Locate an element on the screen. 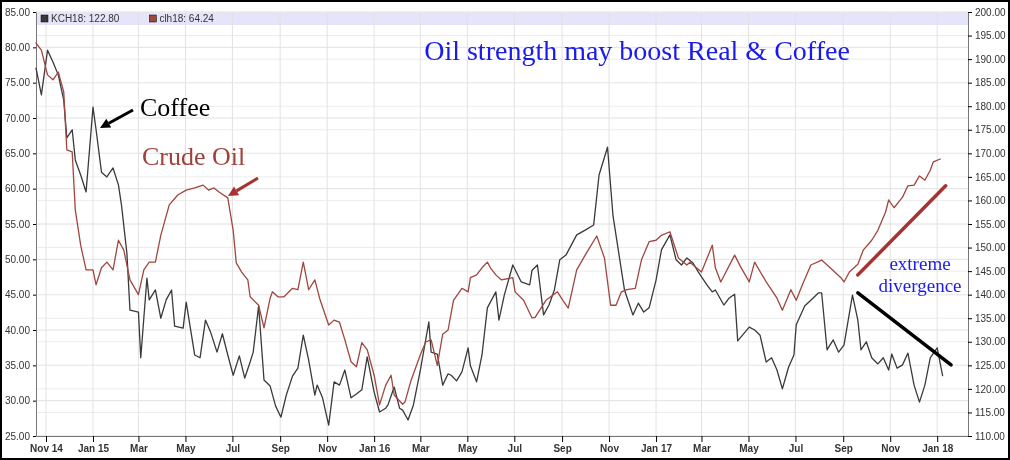 This screenshot has height=460, width=1010. y-tick-label: 25.00 is located at coordinates (17, 436).